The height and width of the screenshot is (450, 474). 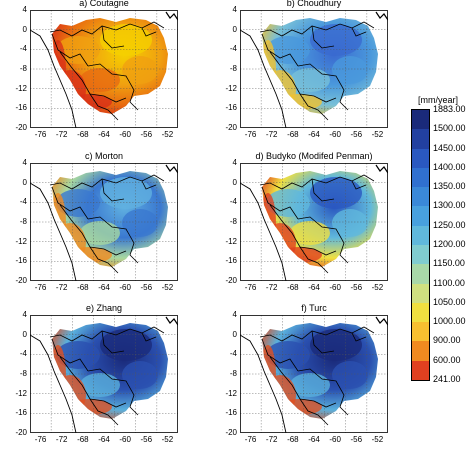 What do you see at coordinates (314, 4) in the screenshot?
I see `panel-title: b) Choudhury` at bounding box center [314, 4].